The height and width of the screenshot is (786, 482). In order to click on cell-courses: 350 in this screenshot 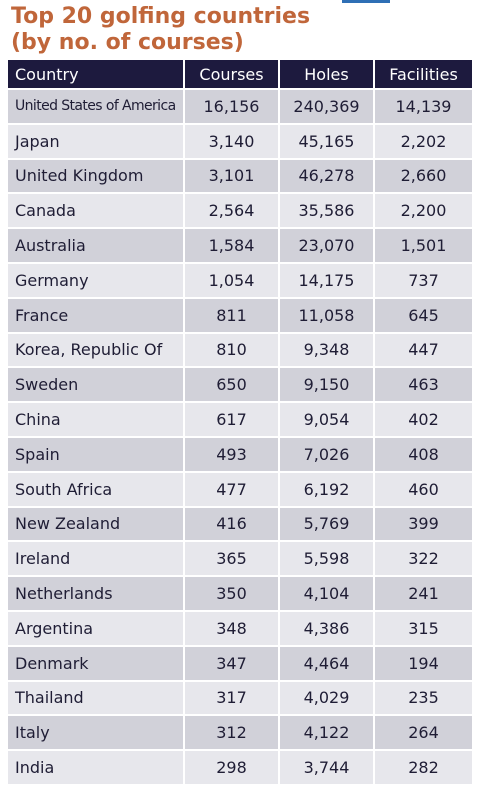, I will do `click(232, 594)`.